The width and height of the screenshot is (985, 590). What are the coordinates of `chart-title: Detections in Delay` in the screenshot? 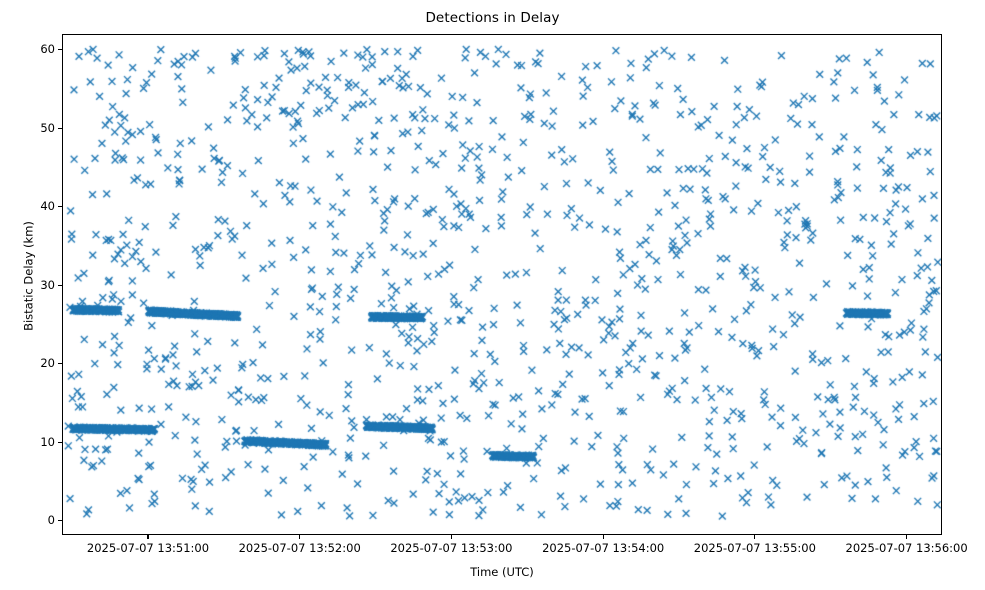 It's located at (492, 18).